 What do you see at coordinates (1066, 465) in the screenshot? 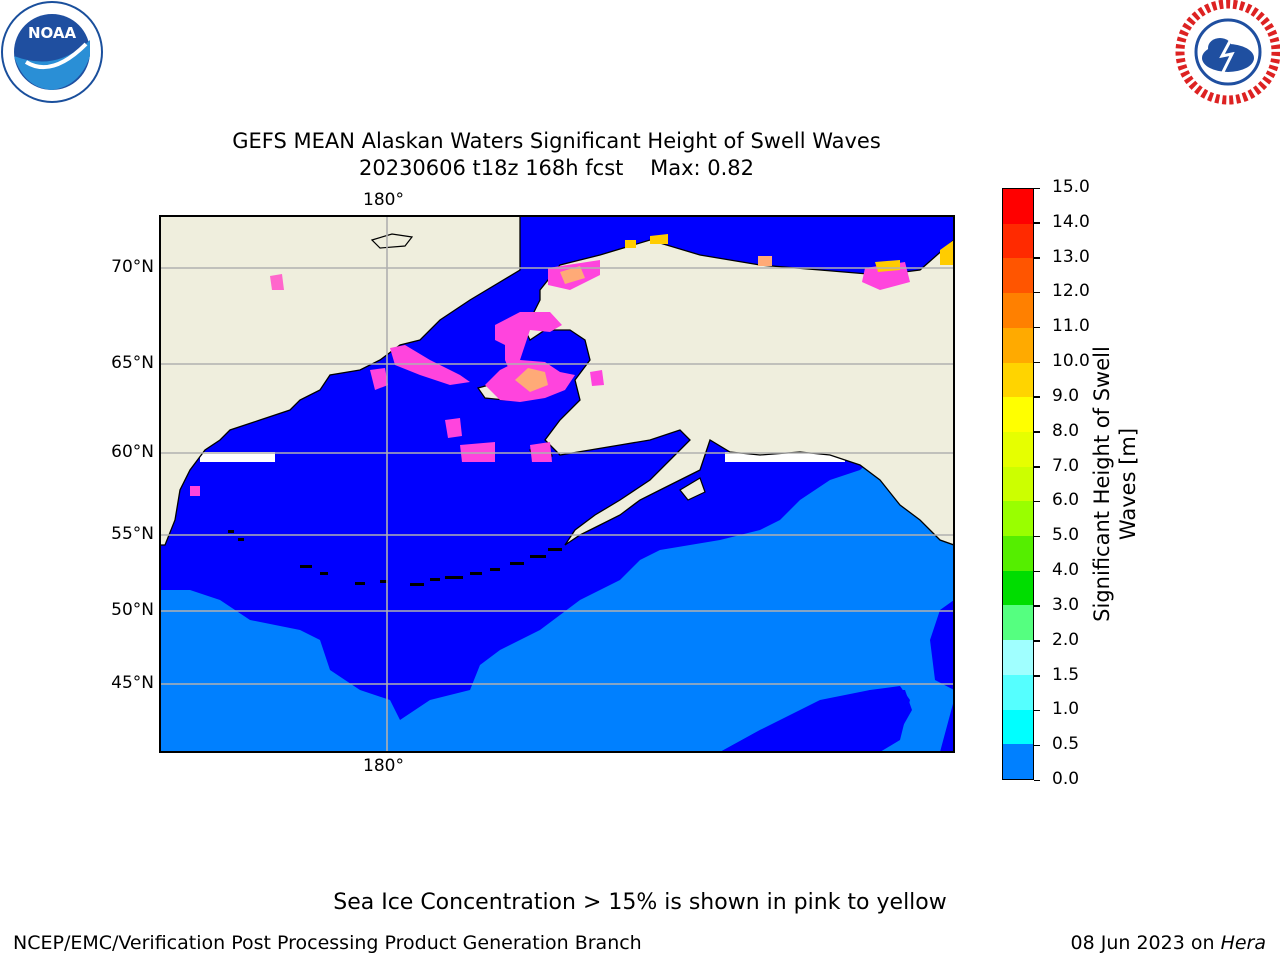
I see `colorbar-tick-label: 7.0` at bounding box center [1066, 465].